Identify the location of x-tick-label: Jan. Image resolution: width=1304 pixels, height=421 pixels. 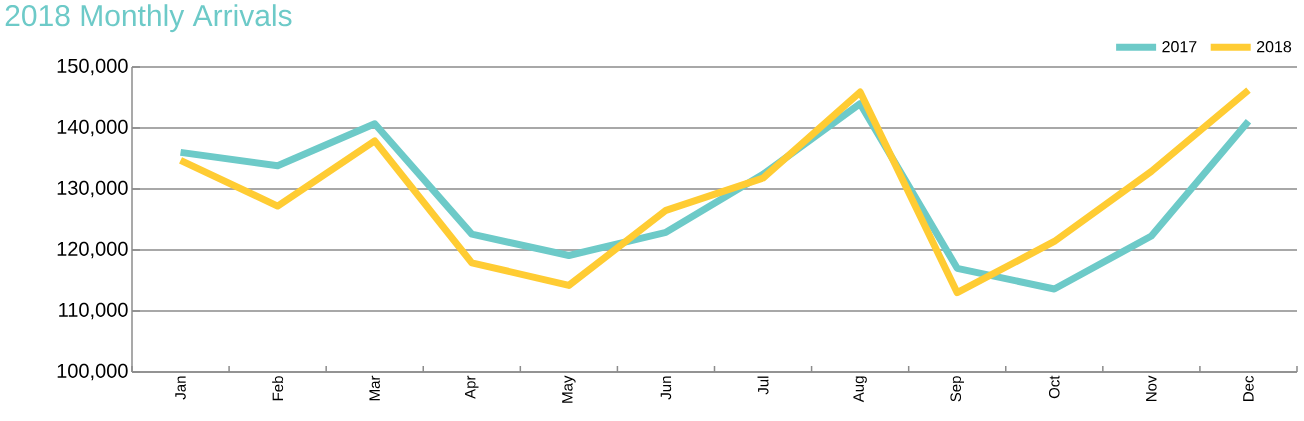
(180, 388).